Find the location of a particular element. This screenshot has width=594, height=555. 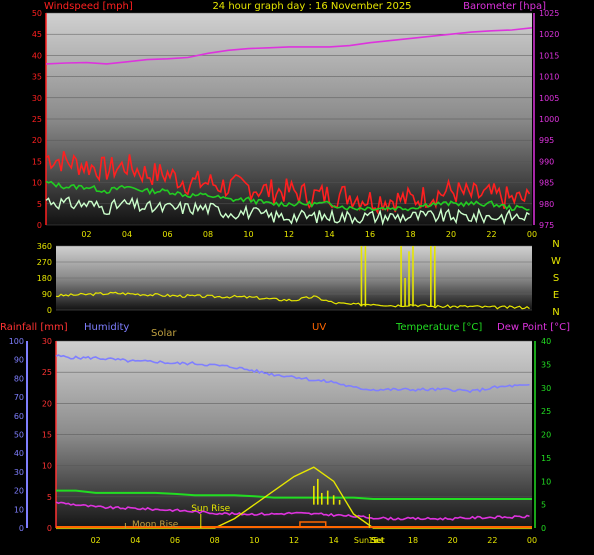

direction-tick: 0 is located at coordinates (49, 310).